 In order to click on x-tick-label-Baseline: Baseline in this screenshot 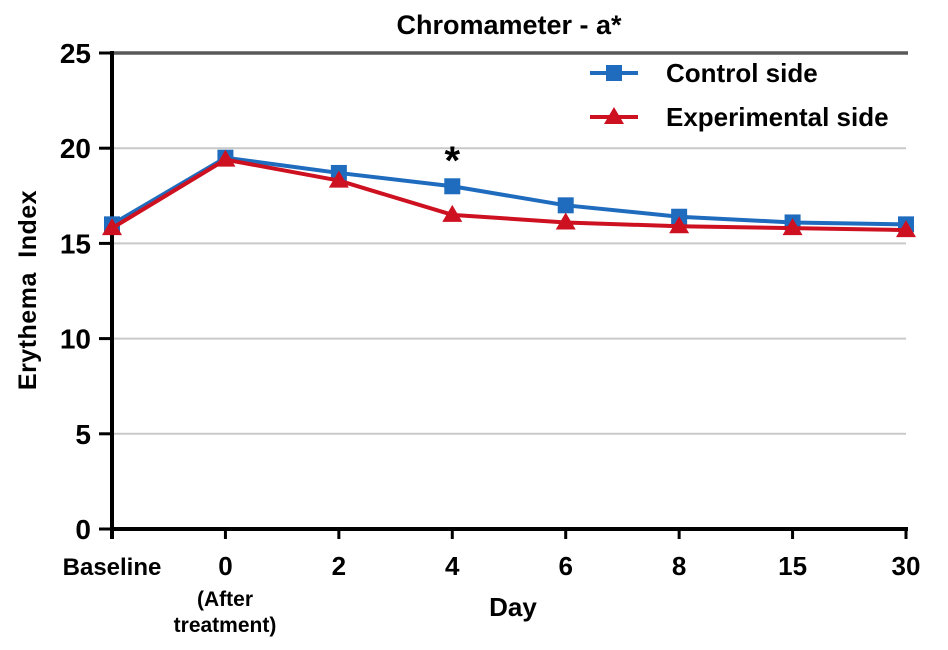, I will do `click(112, 567)`.